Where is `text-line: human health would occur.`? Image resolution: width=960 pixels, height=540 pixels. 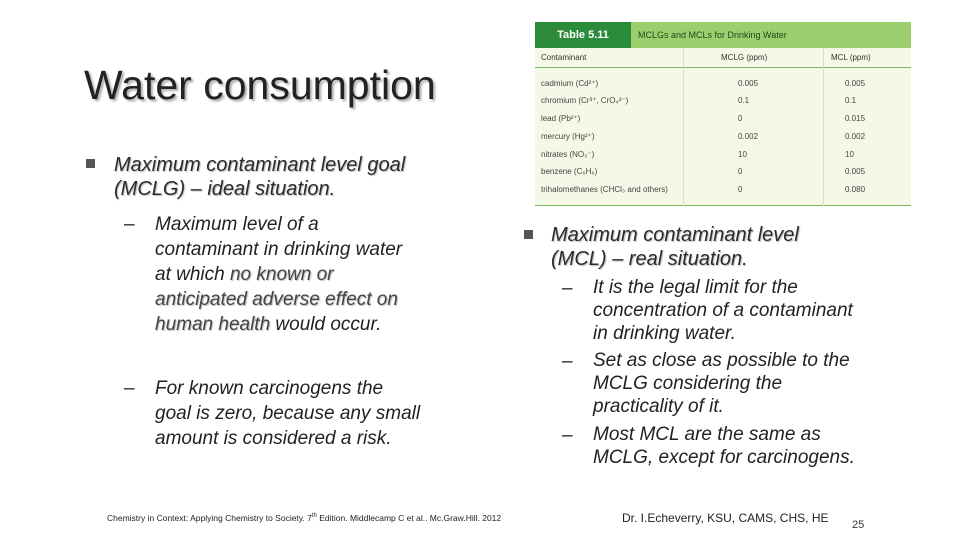 text-line: human health would occur. is located at coordinates (278, 324).